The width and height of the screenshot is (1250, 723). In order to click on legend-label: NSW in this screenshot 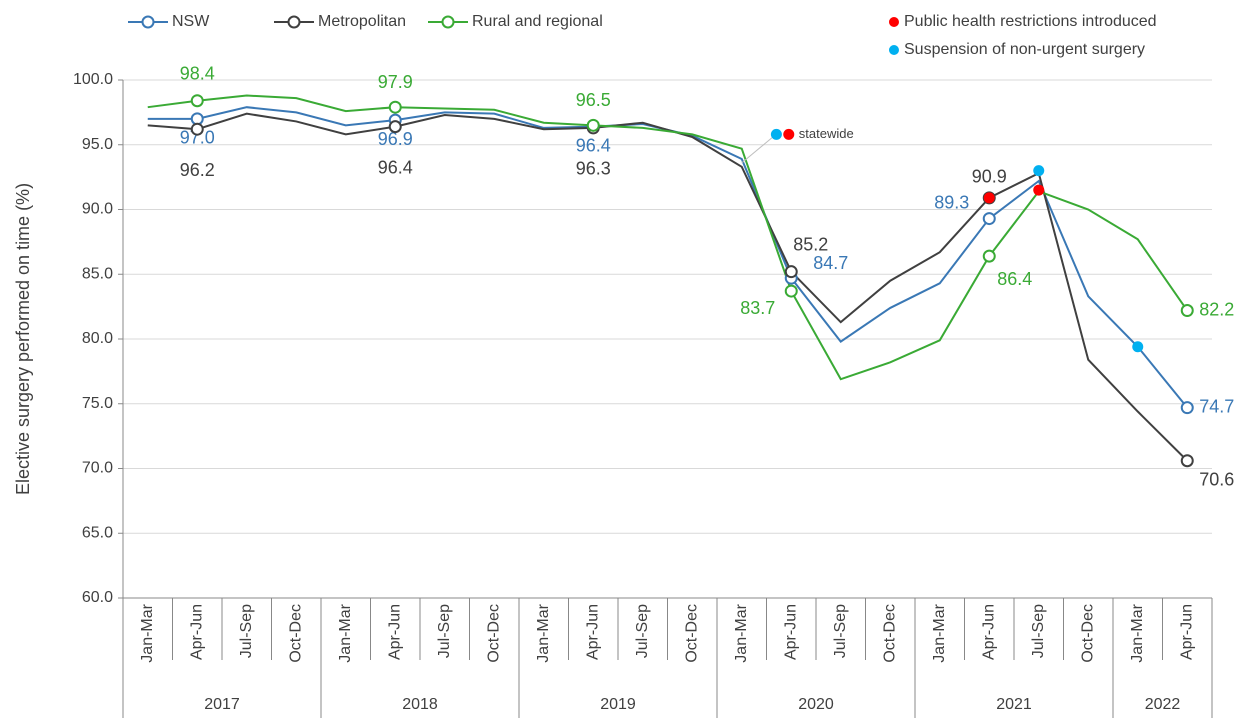, I will do `click(191, 21)`.